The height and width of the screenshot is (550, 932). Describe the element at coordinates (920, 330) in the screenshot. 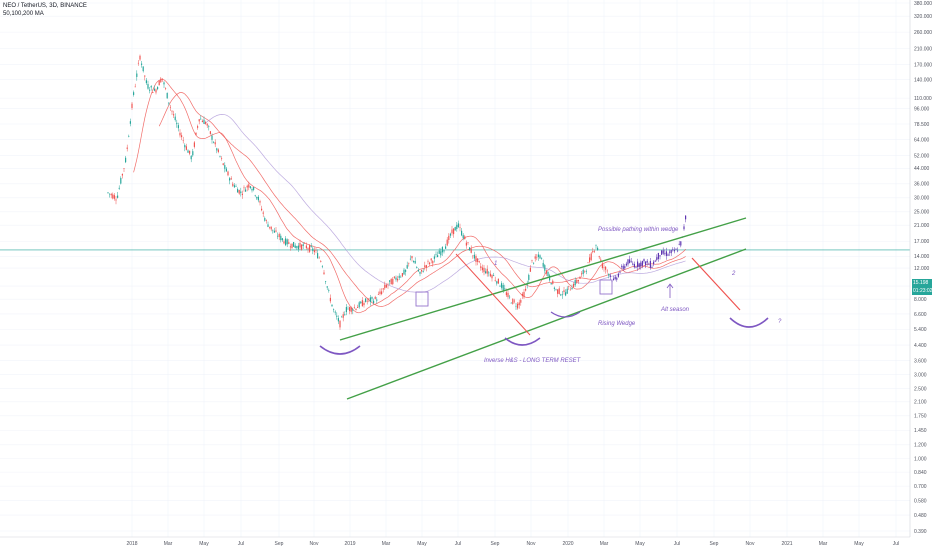

I see `y-tick-label: 5.400` at that location.